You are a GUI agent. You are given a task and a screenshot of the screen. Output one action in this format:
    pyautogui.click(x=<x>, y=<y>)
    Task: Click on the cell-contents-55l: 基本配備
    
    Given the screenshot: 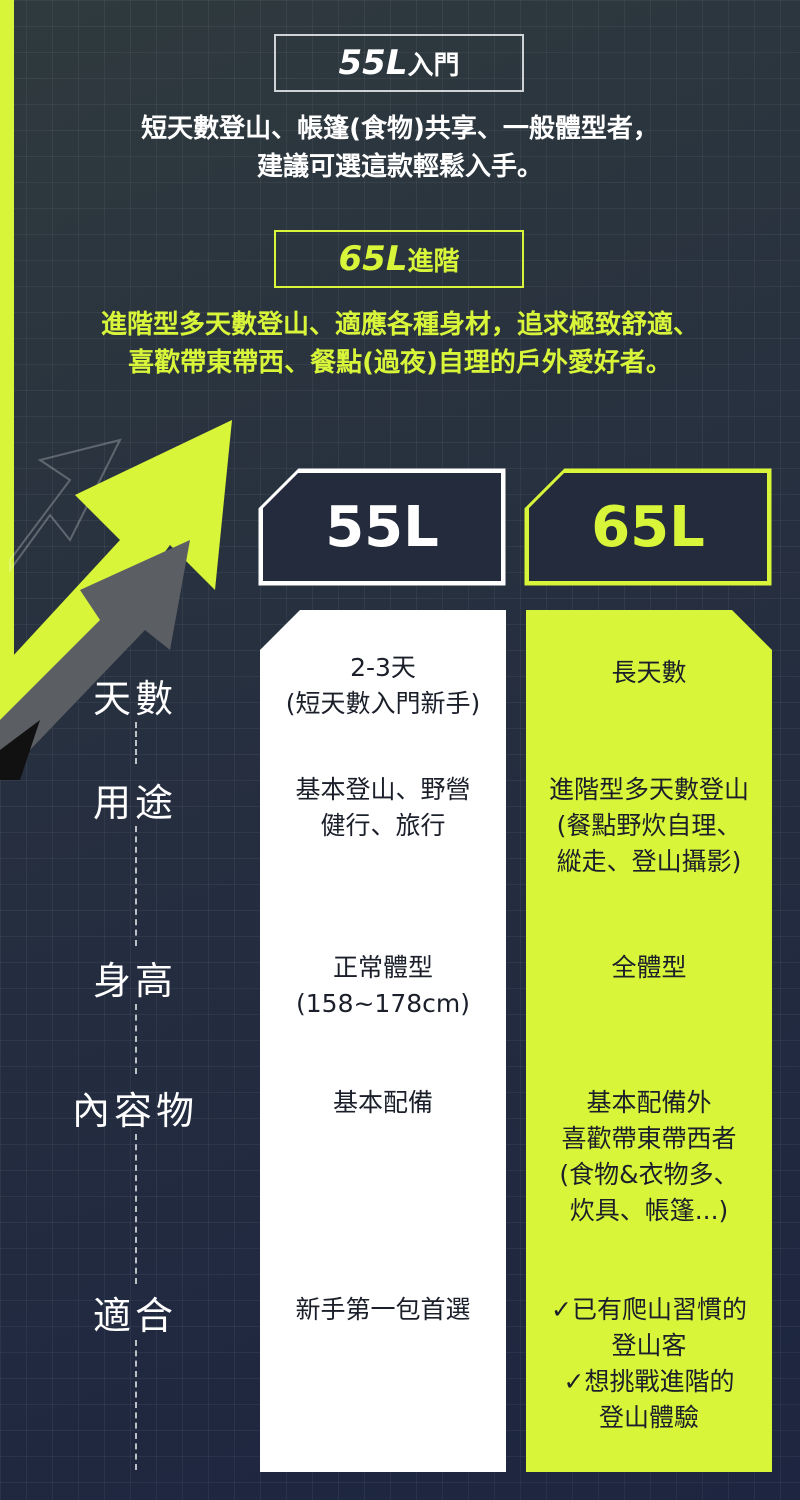 What is the action you would take?
    pyautogui.click(x=382, y=1102)
    